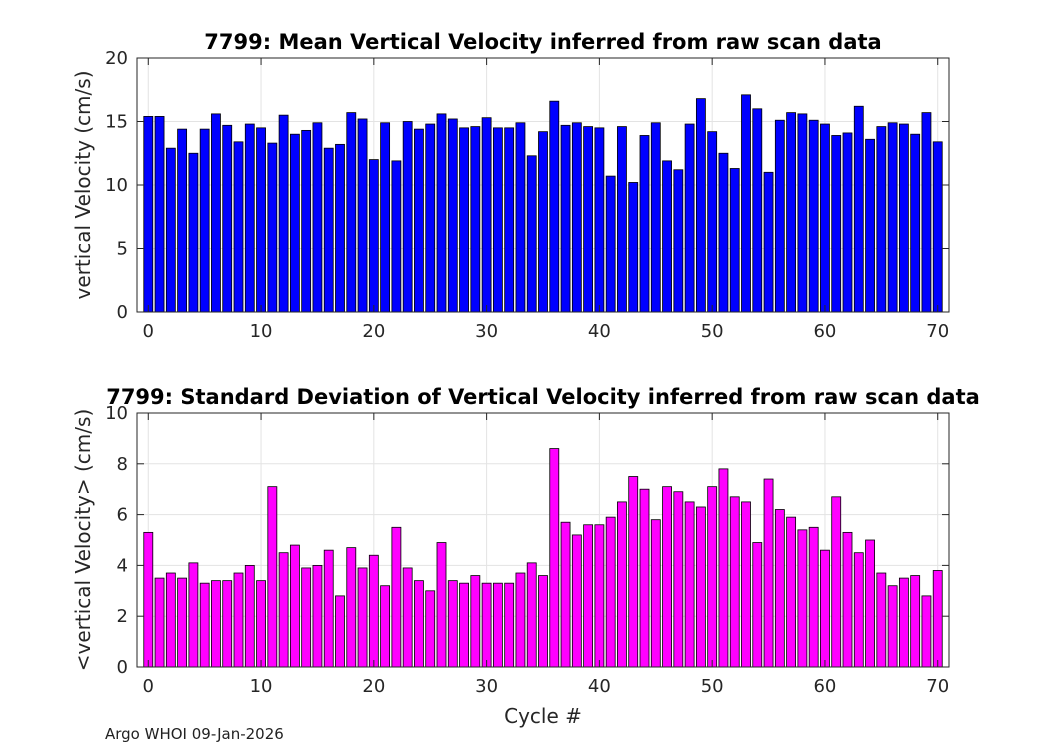 Image resolution: width=1050 pixels, height=750 pixels. I want to click on y-axis-label: <vertical Velocity> (cm/s), so click(83, 540).